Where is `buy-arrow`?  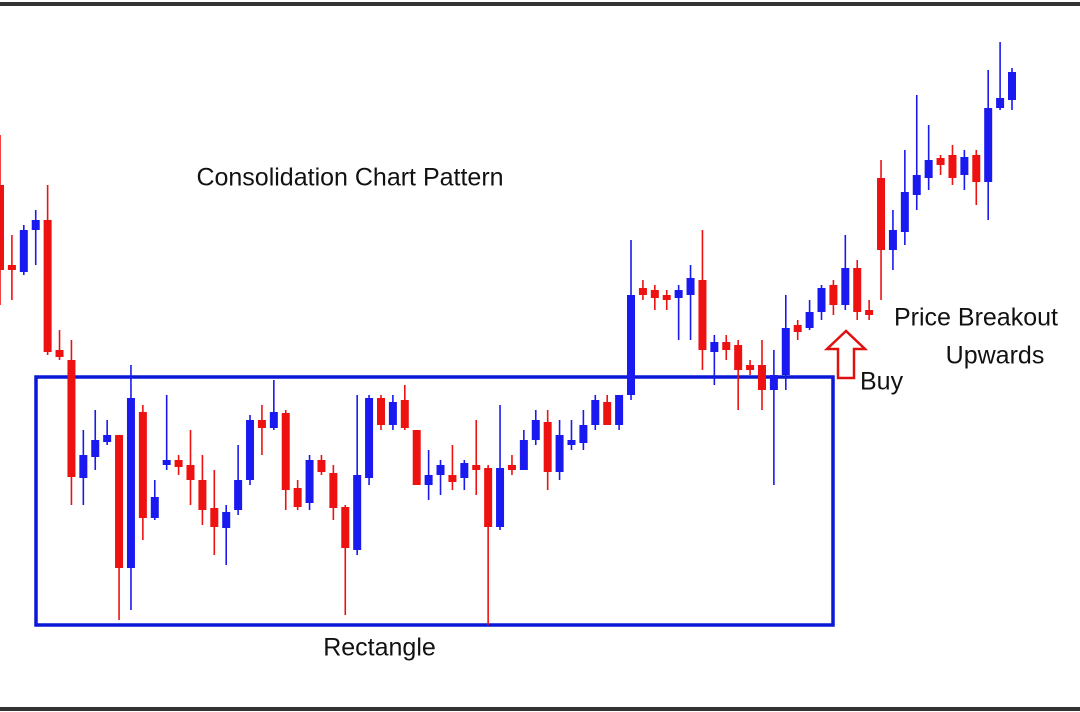 buy-arrow is located at coordinates (846, 354).